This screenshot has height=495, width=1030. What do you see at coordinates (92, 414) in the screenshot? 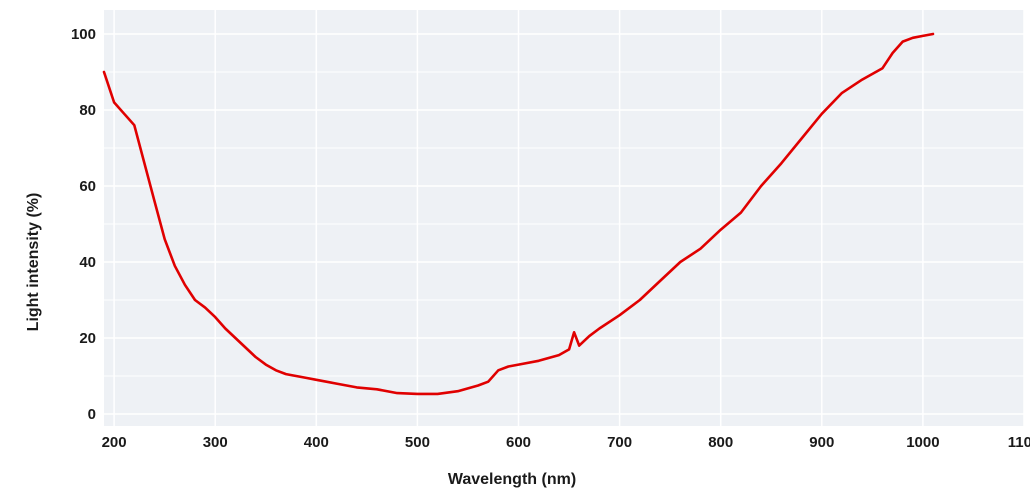
I see `y-tick-label: 0` at bounding box center [92, 414].